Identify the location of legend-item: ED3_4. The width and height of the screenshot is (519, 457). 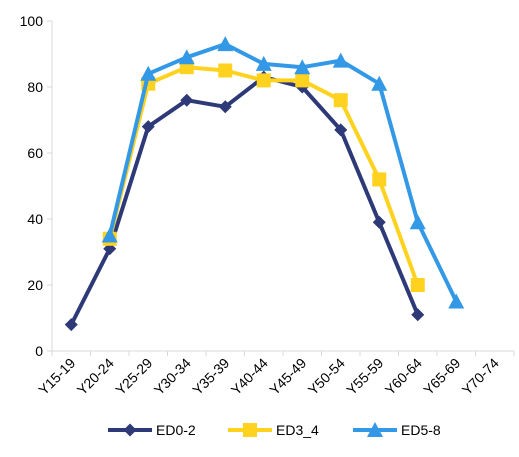
(273, 430).